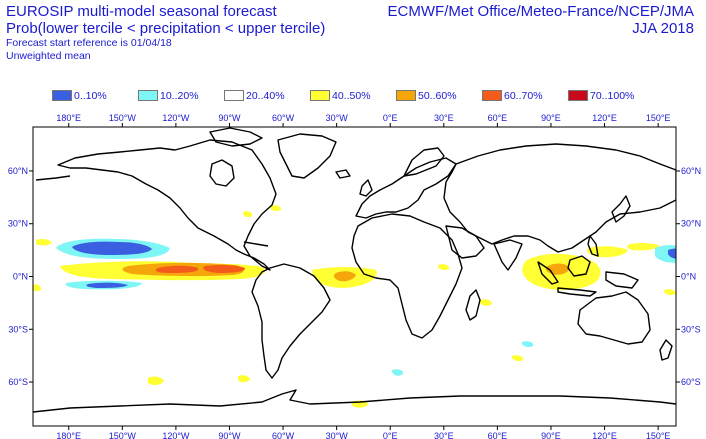  I want to click on lat-label-left: 60°N, so click(18, 171).